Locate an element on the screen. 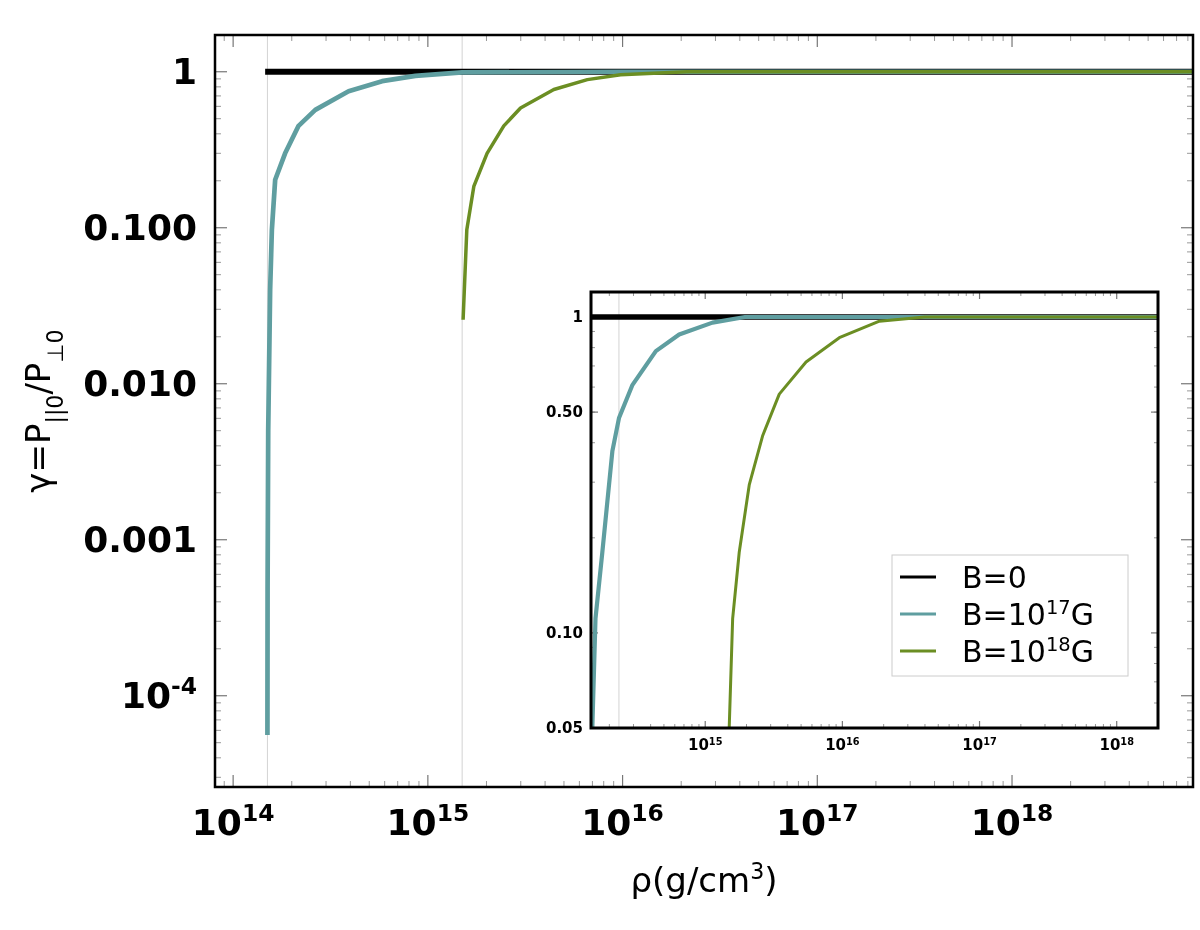 The width and height of the screenshot is (1200, 930). legend-label: B=0 is located at coordinates (994, 577).